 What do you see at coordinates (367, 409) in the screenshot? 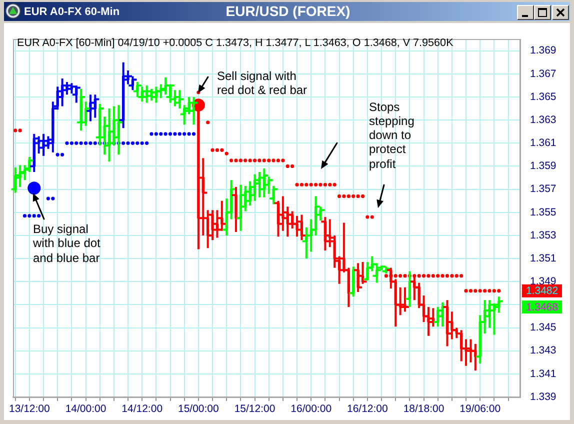
I see `x-tick-label: 16/12:00` at bounding box center [367, 409].